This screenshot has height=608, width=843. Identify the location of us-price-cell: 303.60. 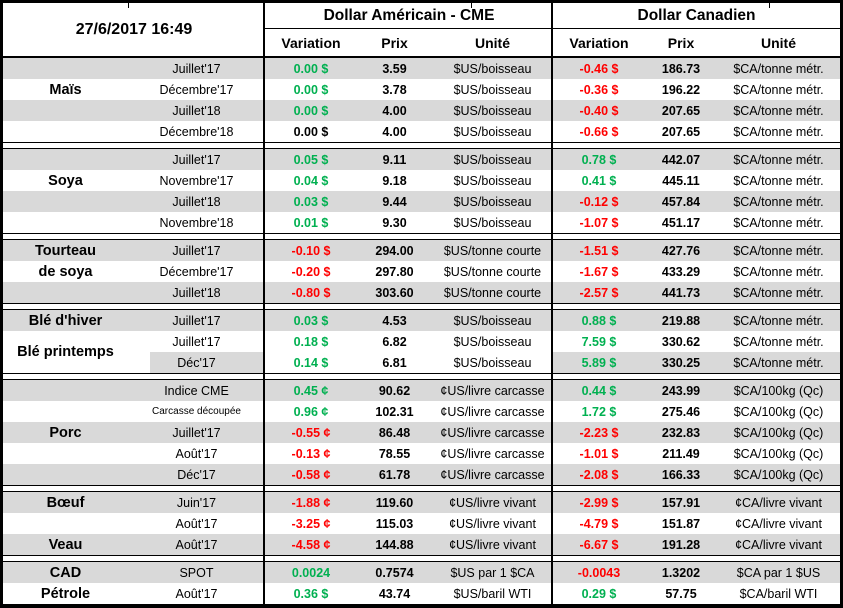
(394, 292).